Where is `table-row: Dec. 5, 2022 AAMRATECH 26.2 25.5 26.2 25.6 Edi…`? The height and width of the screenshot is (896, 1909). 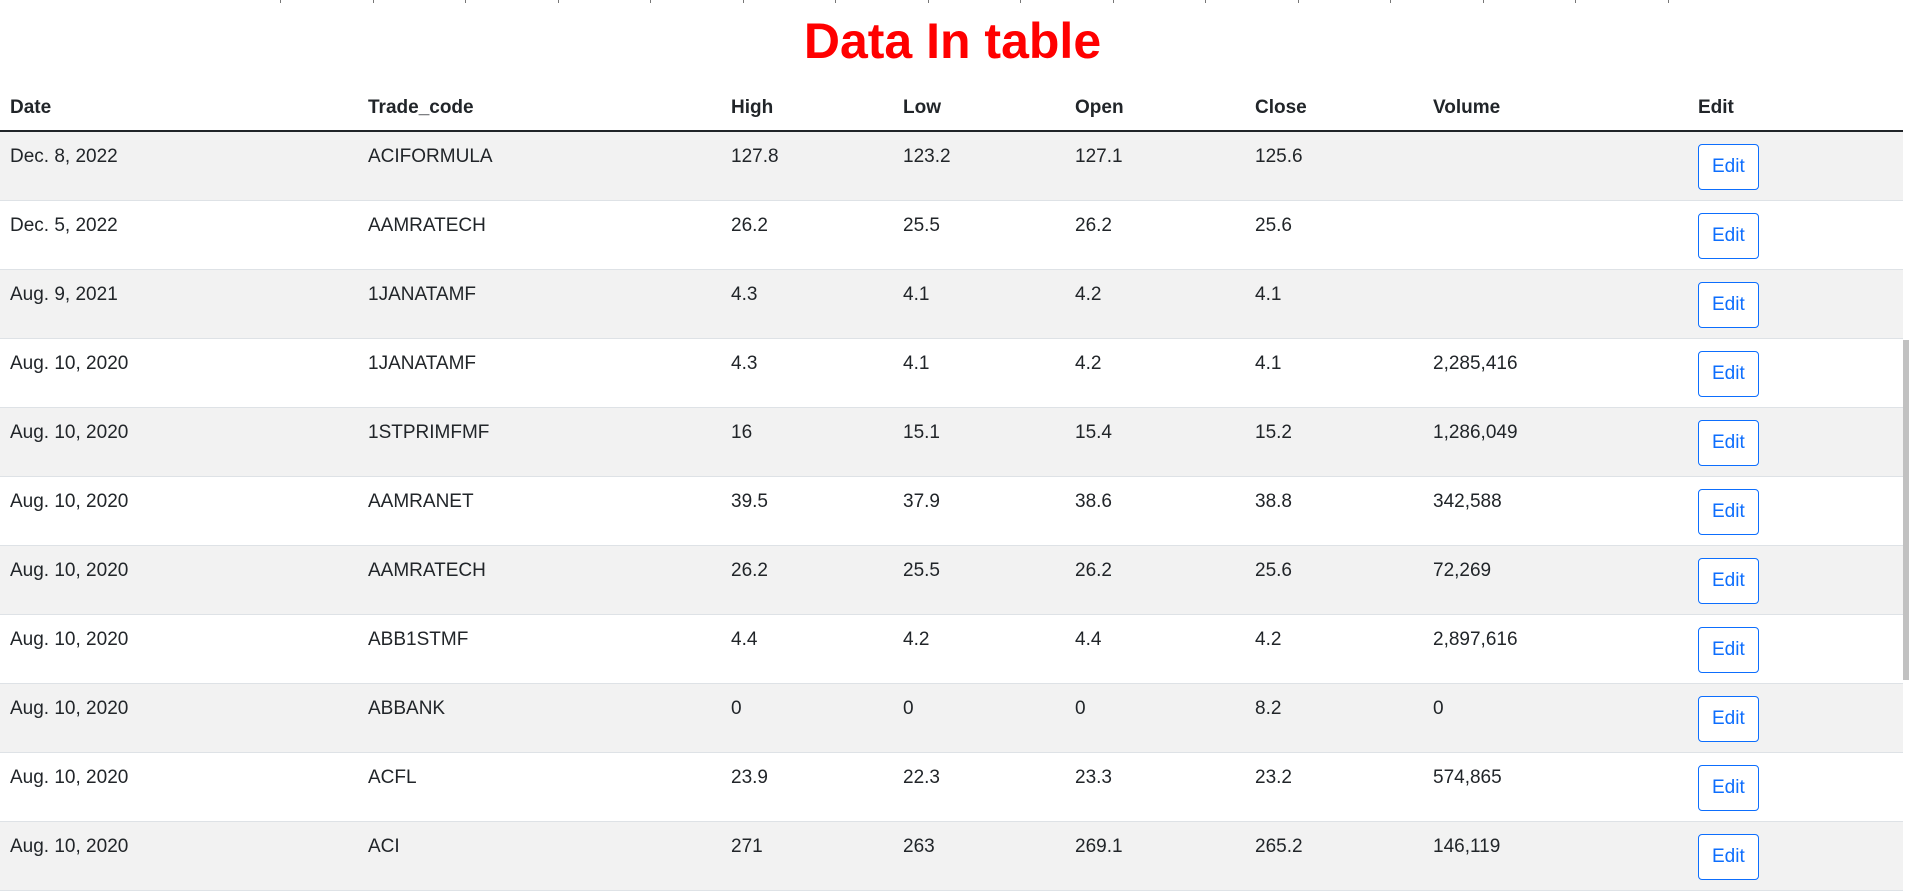
table-row: Dec. 5, 2022 AAMRATECH 26.2 25.5 26.2 25.6 Edi… is located at coordinates (951, 234).